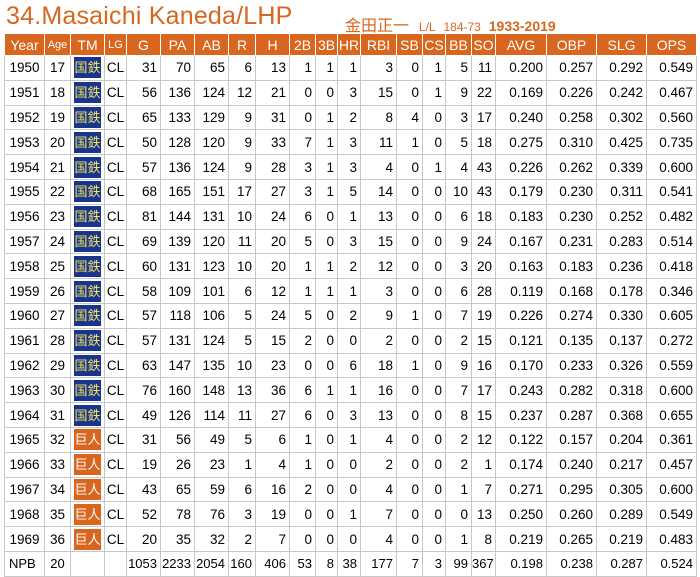  Describe the element at coordinates (458, 241) in the screenshot. I see `cell-bb: 9` at that location.